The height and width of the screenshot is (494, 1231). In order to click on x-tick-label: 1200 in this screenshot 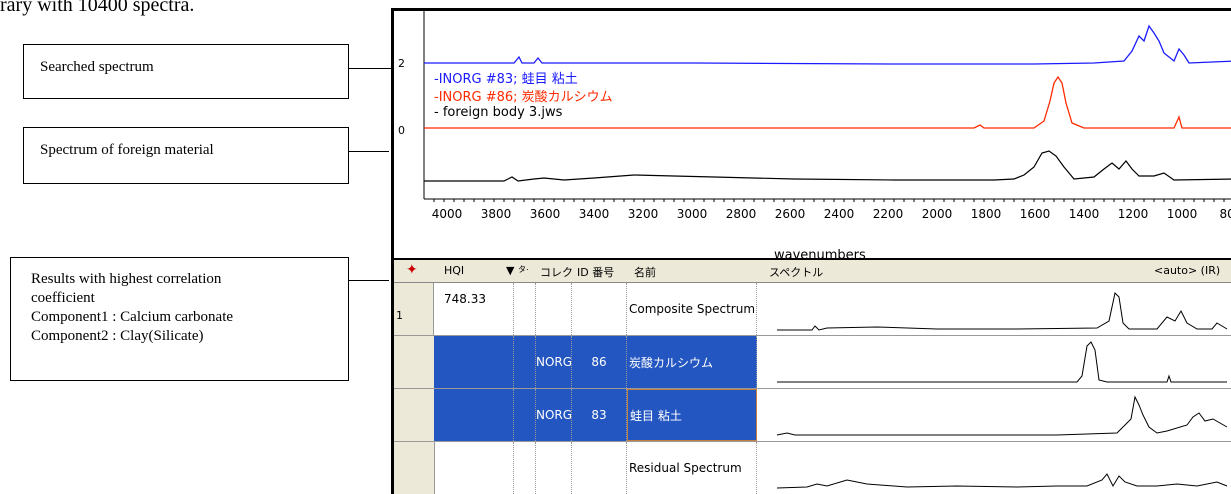, I will do `click(1133, 214)`.